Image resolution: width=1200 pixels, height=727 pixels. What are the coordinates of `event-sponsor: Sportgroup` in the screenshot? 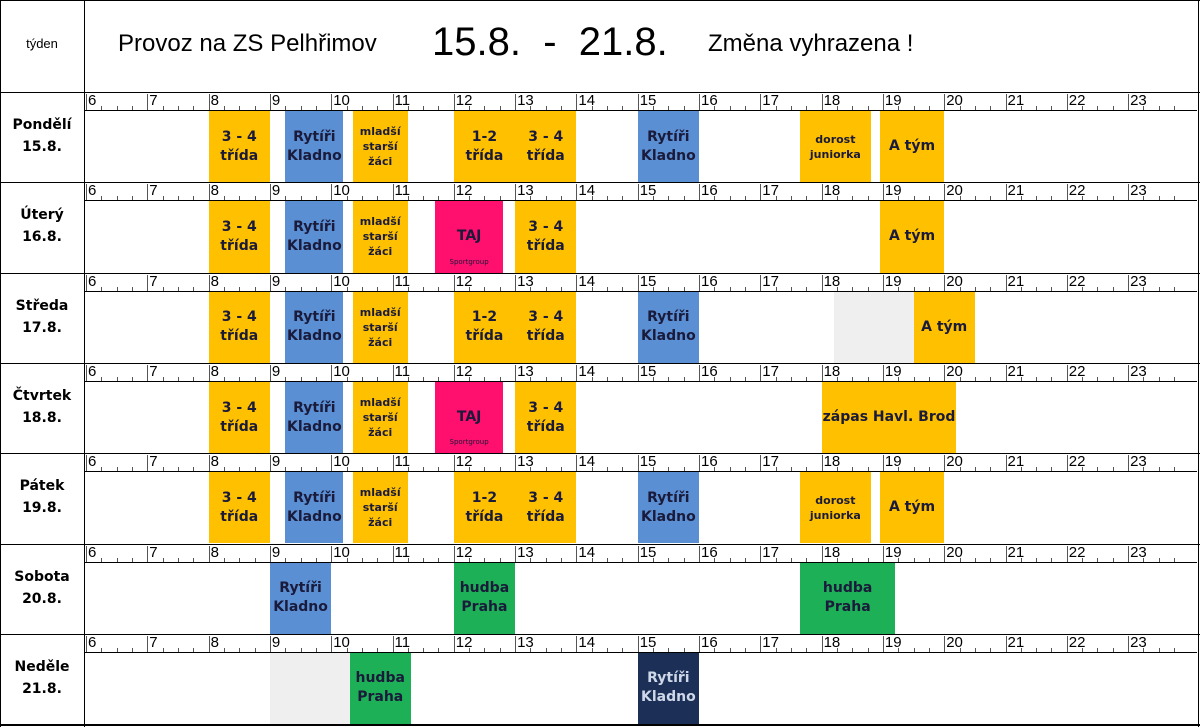 It's located at (469, 442).